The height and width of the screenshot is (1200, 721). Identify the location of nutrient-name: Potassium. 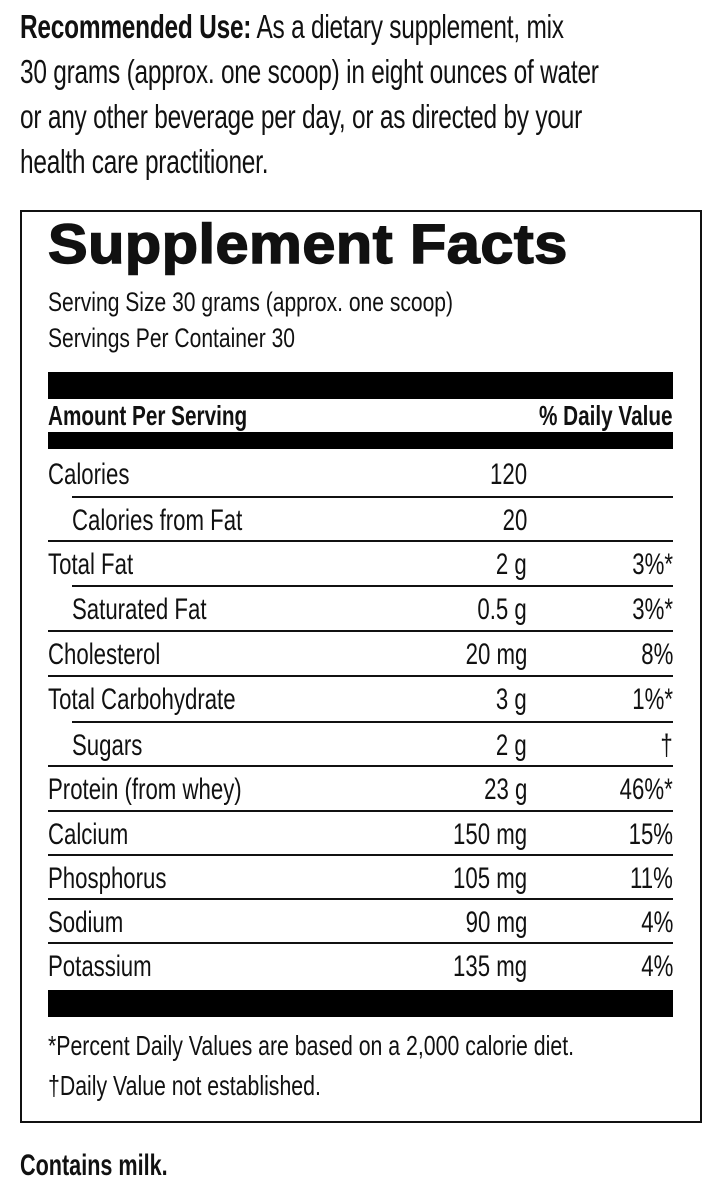
(100, 966).